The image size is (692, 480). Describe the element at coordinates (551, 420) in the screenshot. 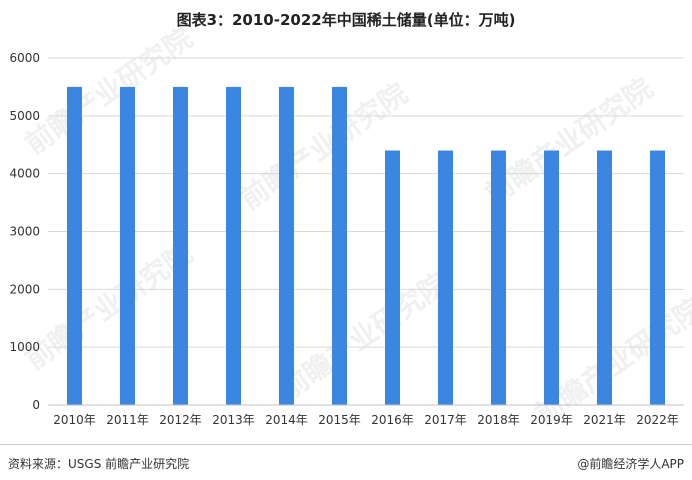

I see `x-tick-label: 2019年` at that location.